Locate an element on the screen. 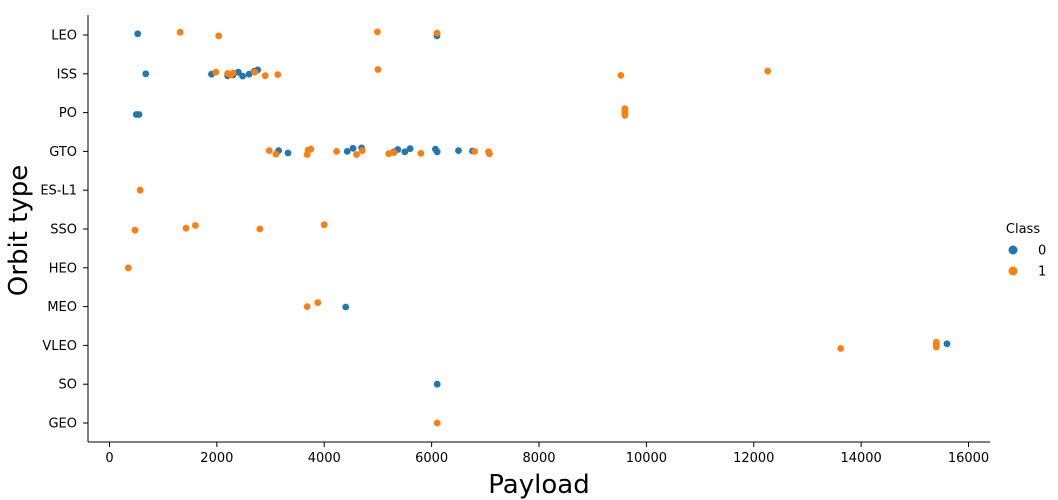  x-tick-label: 8000 is located at coordinates (538, 458).